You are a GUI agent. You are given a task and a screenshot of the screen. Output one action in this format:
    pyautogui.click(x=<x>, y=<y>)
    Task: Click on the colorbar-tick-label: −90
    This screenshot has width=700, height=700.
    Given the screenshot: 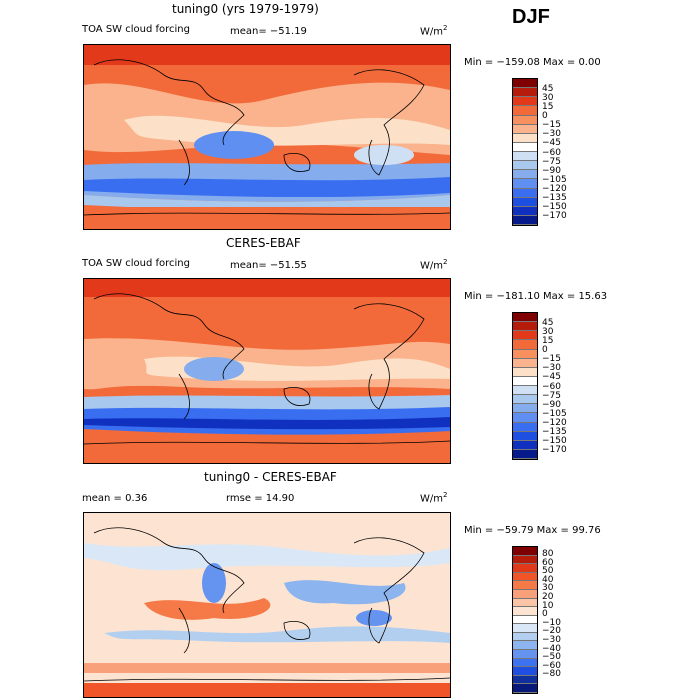 What is the action you would take?
    pyautogui.click(x=551, y=404)
    